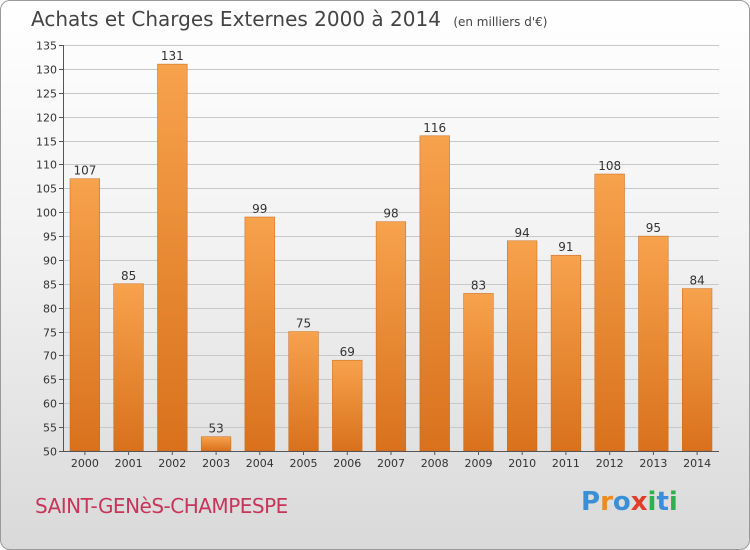 This screenshot has height=550, width=750. Describe the element at coordinates (621, 502) in the screenshot. I see `logo-letter: o` at that location.